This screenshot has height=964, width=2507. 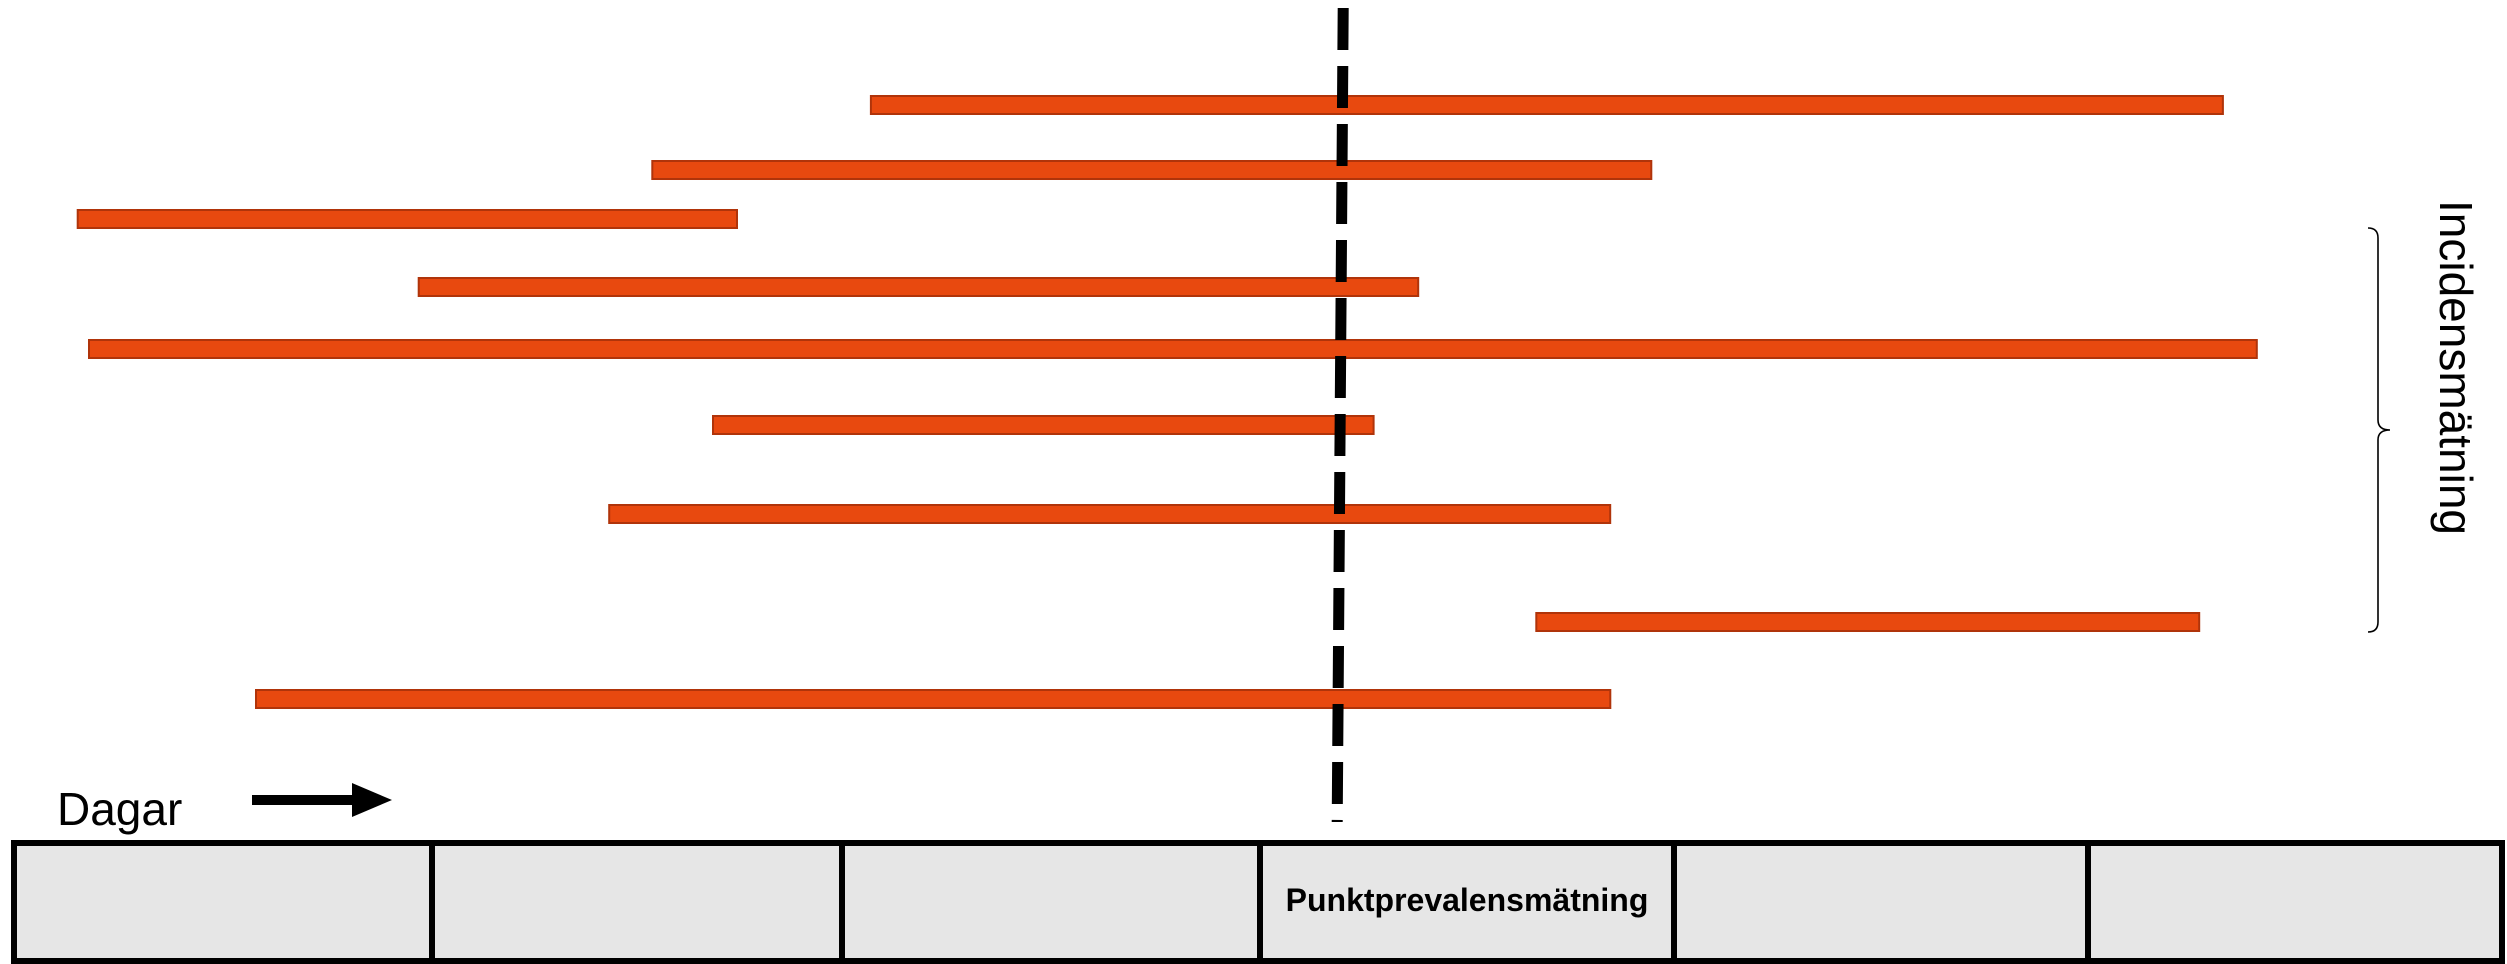 I want to click on timeline-bar: Punktprevalensmätning, so click(x=1258, y=902).